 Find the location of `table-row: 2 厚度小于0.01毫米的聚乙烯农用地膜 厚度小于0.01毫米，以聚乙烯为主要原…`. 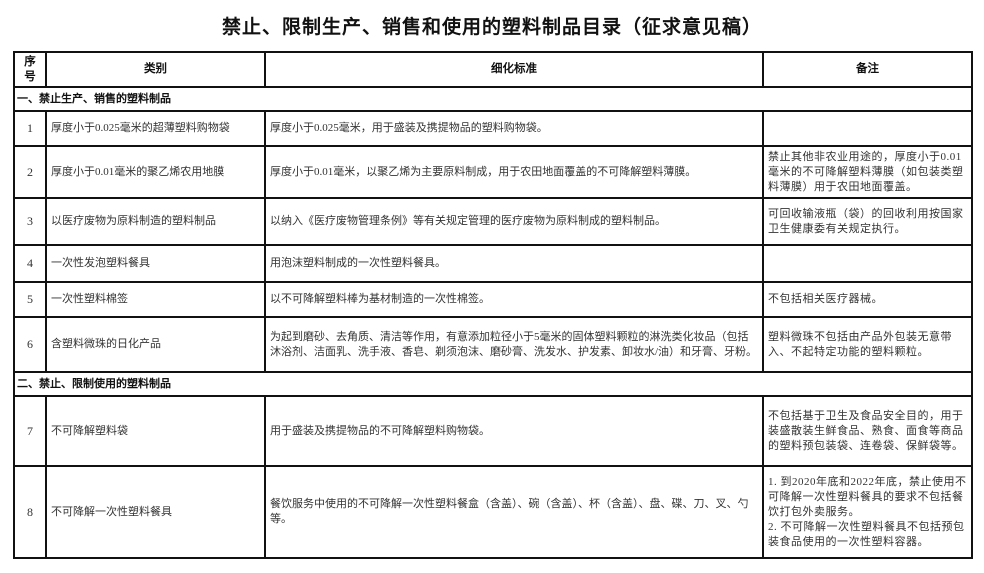

table-row: 2 厚度小于0.01毫米的聚乙烯农用地膜 厚度小于0.01毫米，以聚乙烯为主要原… is located at coordinates (493, 172).